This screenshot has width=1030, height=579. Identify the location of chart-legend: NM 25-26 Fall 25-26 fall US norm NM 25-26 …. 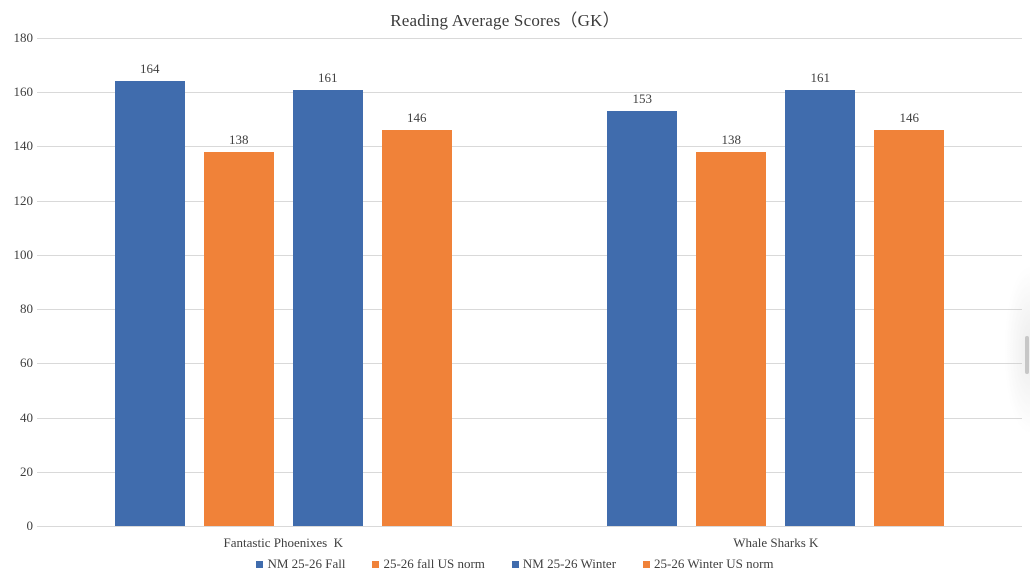
(515, 564).